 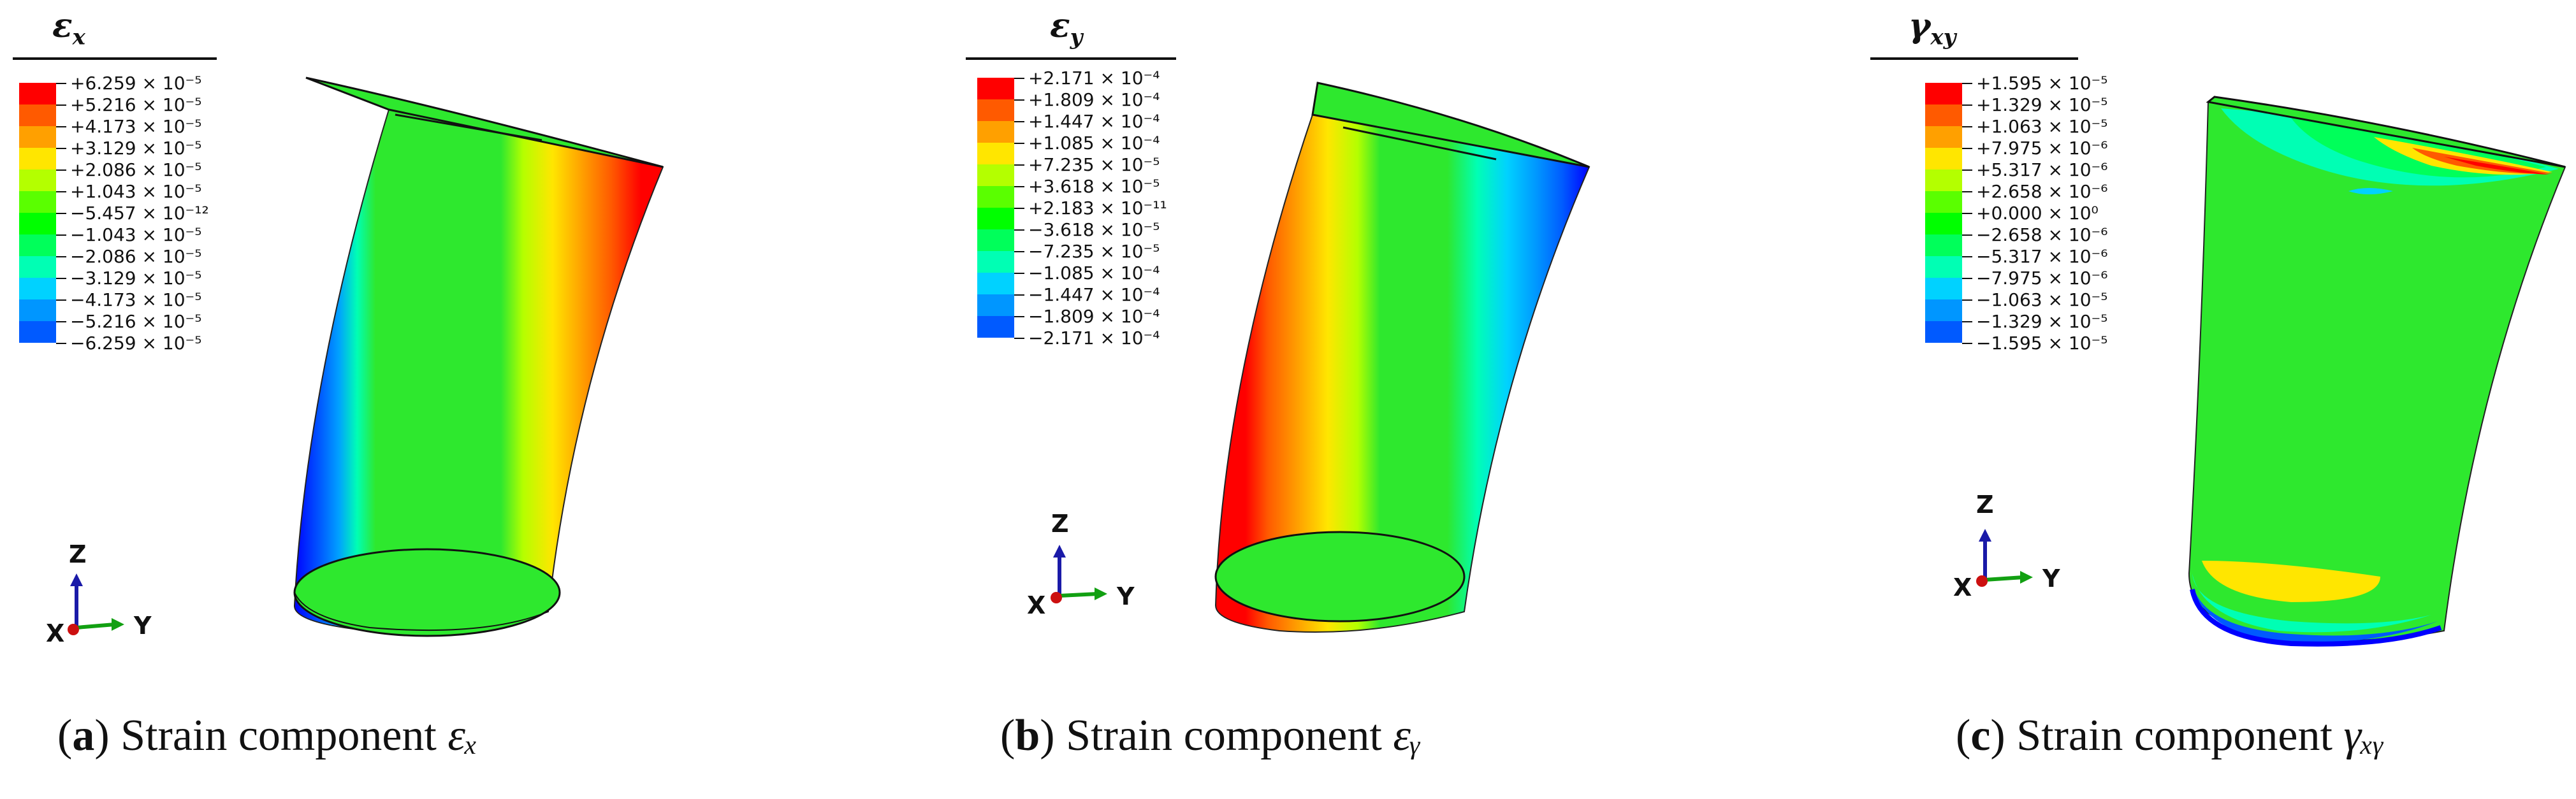 I want to click on legend-label: −7.235 × 10⁻⁵, so click(x=1094, y=251).